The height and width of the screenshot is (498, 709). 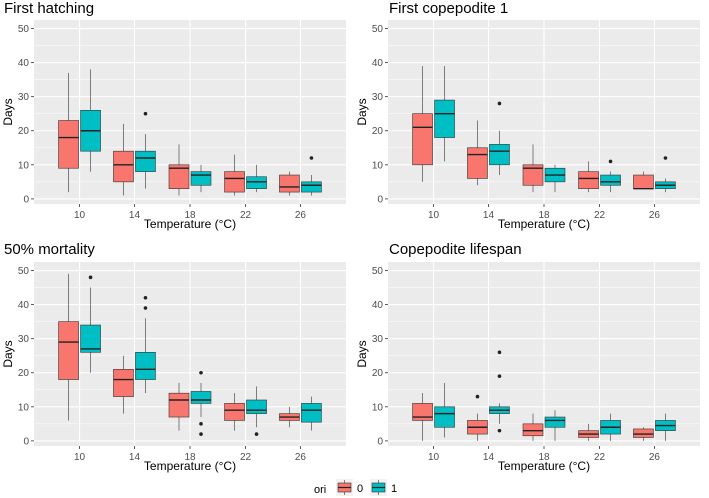 What do you see at coordinates (360, 489) in the screenshot?
I see `legend-label: 0` at bounding box center [360, 489].